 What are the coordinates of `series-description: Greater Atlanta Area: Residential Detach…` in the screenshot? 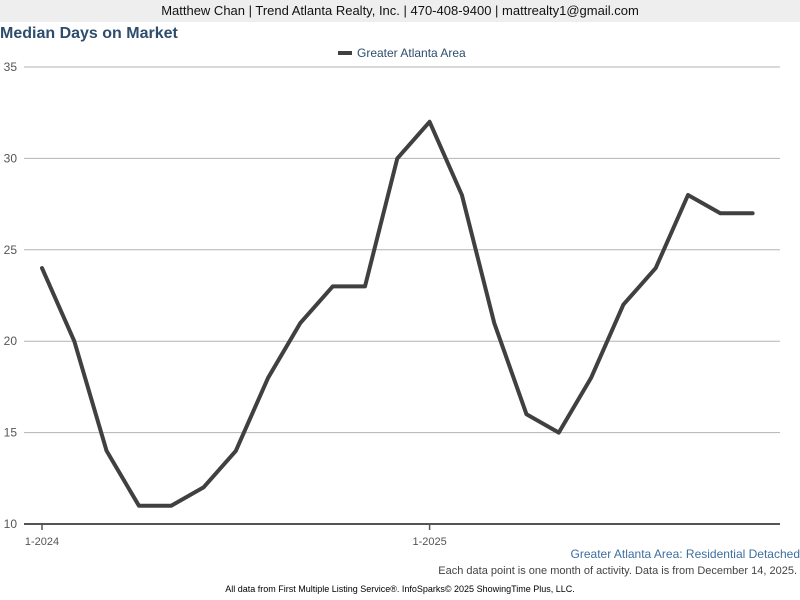 It's located at (685, 554).